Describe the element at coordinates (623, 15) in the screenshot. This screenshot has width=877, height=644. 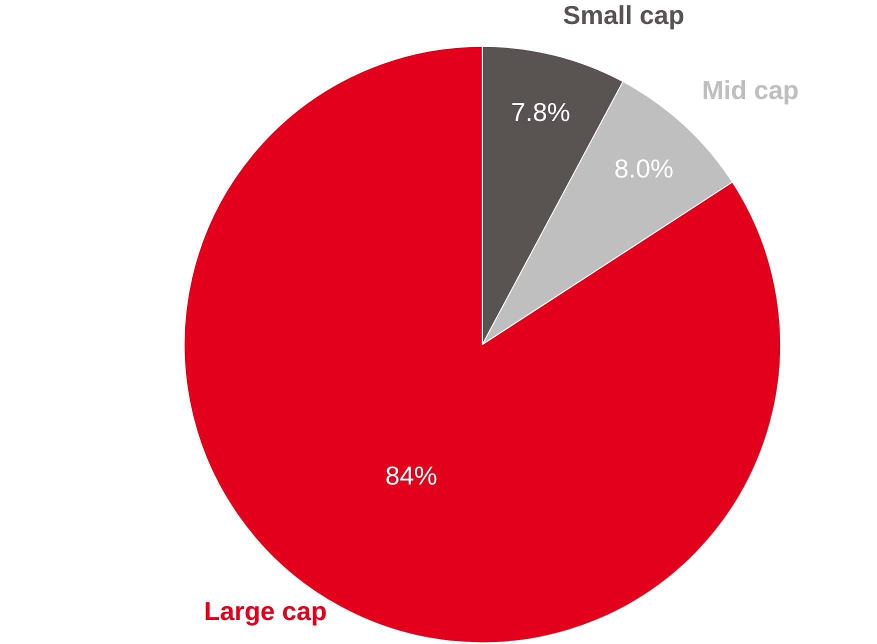
I see `slice-label: Small cap` at that location.